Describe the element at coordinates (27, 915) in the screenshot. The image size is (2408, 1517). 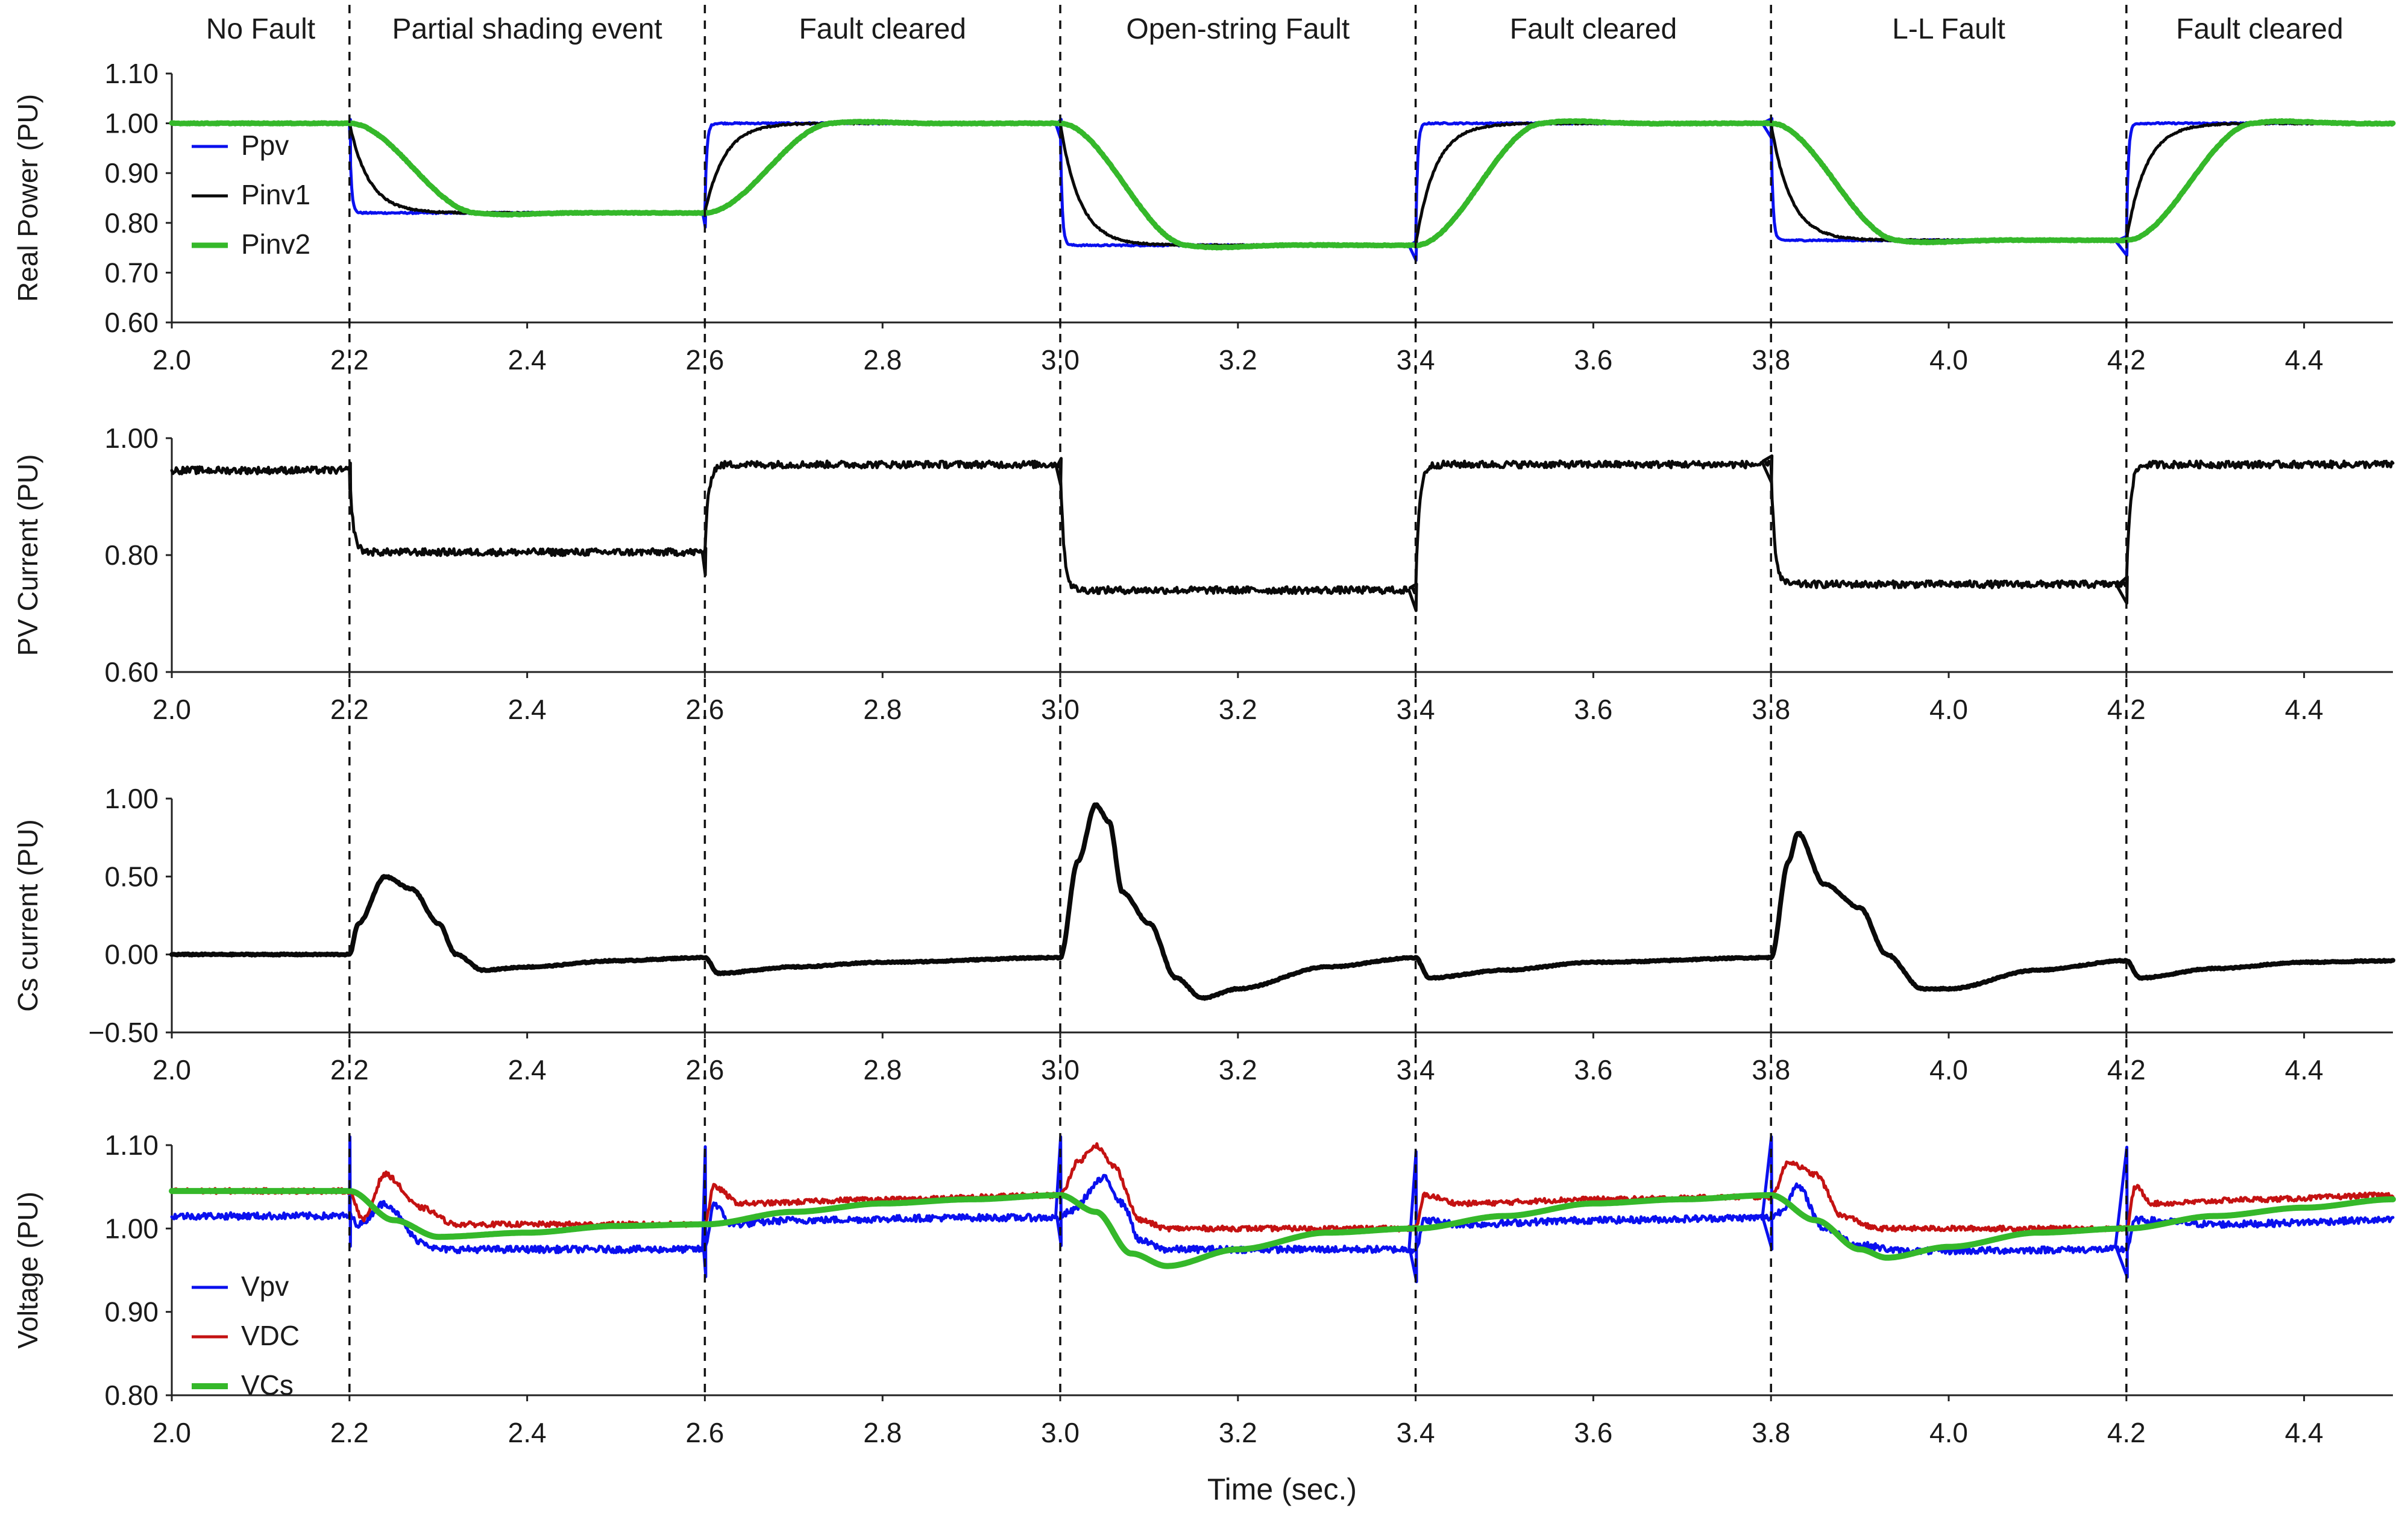
I see `y-axis-label: Cs current (PU)` at that location.